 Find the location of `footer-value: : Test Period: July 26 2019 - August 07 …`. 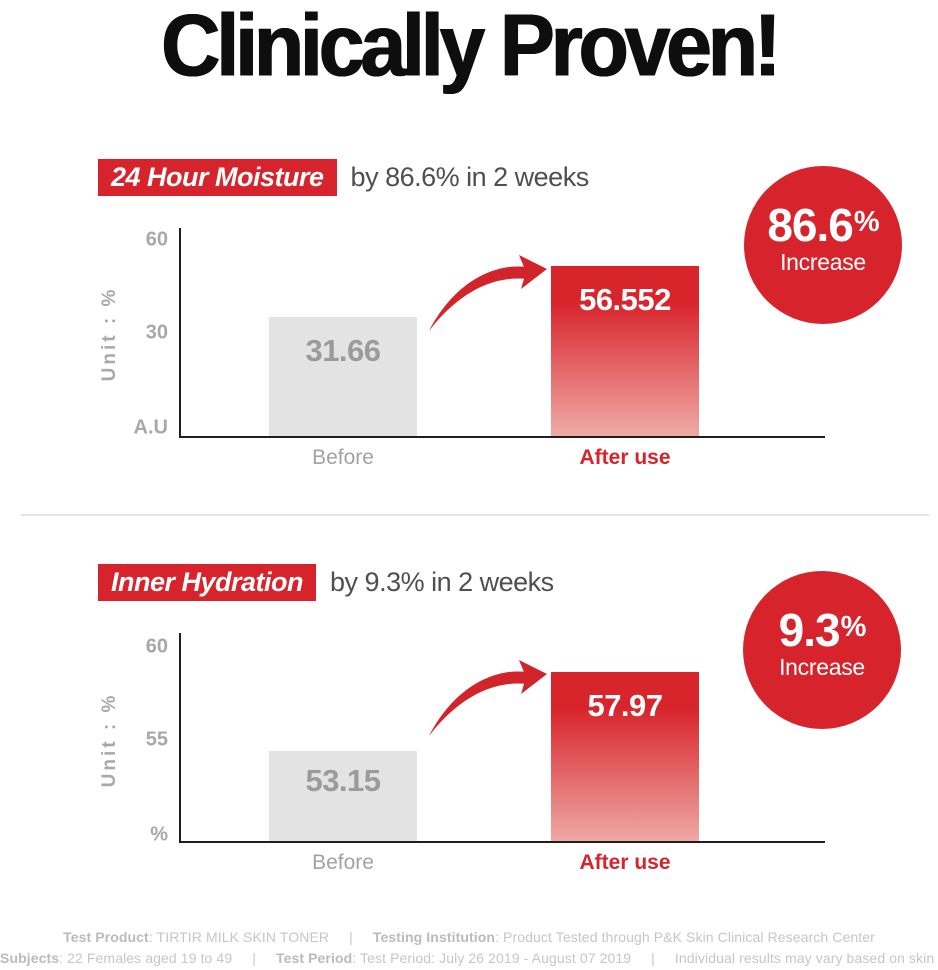

footer-value: : Test Period: July 26 2019 - August 07 … is located at coordinates (492, 958).